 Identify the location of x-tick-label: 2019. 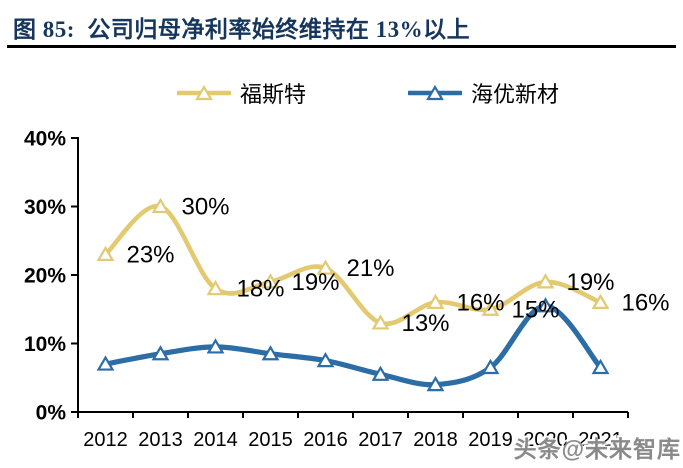
(490, 440).